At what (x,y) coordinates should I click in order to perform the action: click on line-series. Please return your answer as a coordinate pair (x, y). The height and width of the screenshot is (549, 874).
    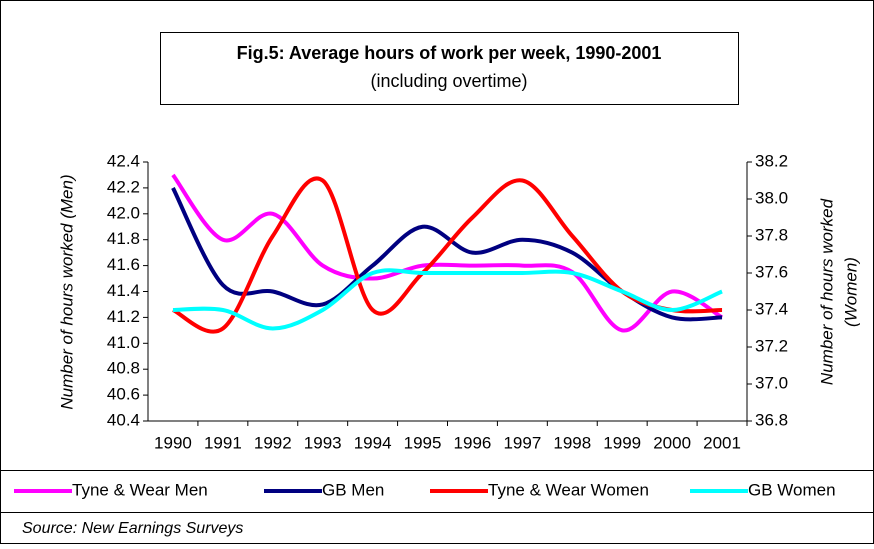
    Looking at the image, I should click on (447, 299).